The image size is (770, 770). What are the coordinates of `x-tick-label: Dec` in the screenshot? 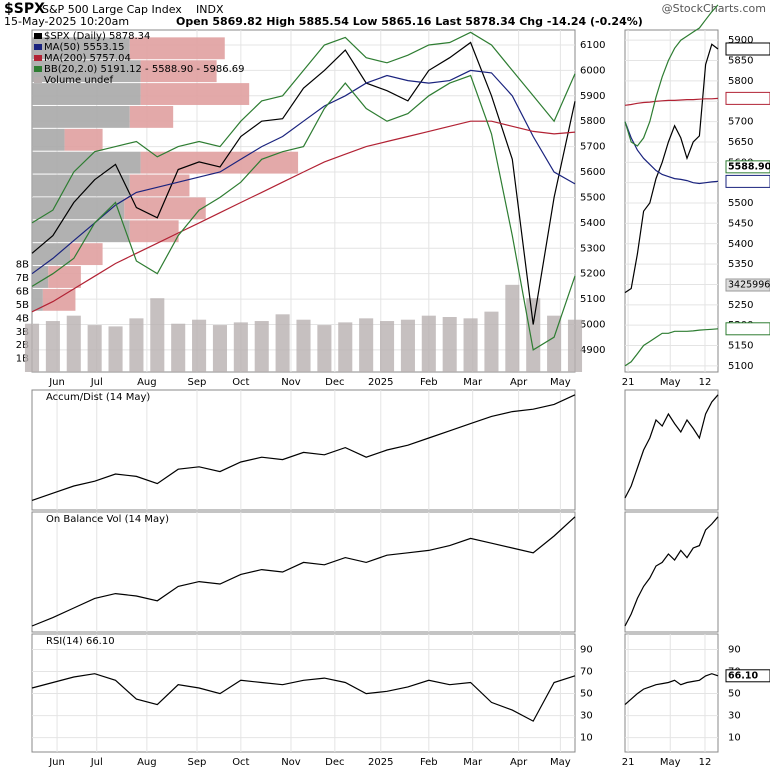 It's located at (334, 382).